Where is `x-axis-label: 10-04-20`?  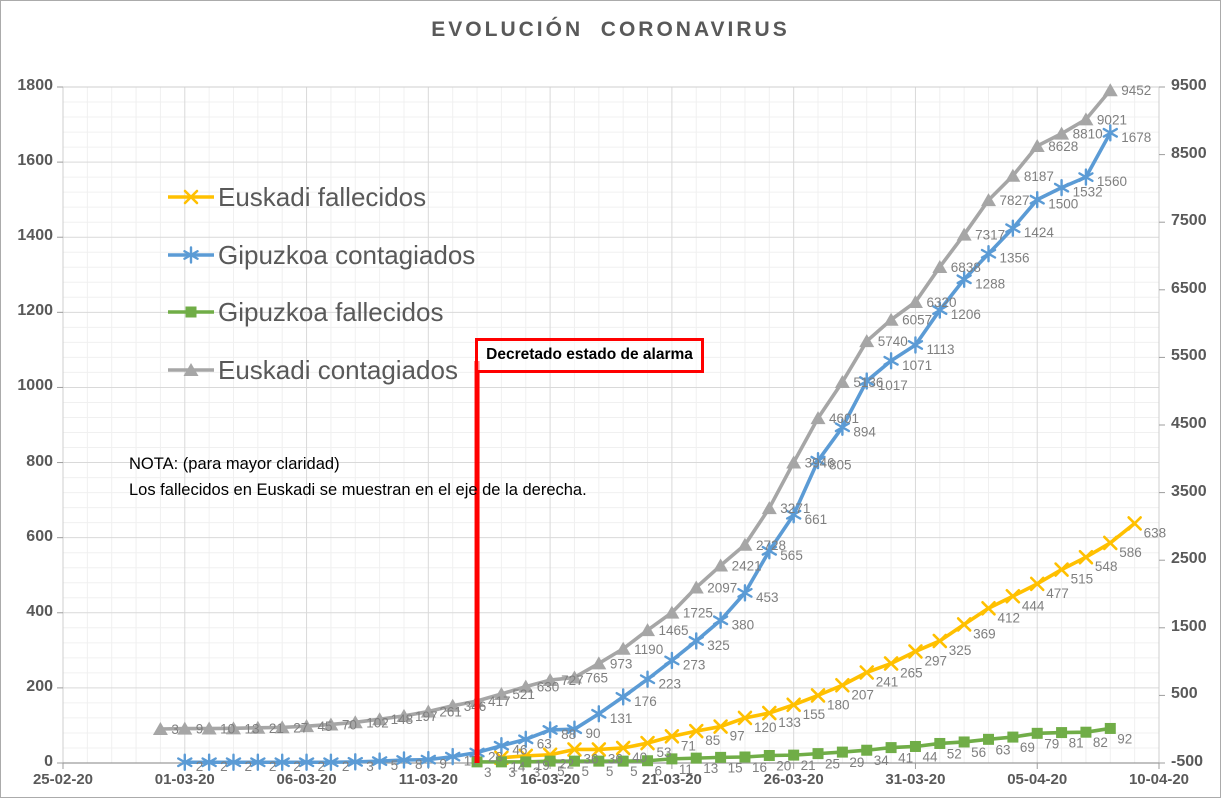
x-axis-label: 10-04-20 is located at coordinates (1159, 779).